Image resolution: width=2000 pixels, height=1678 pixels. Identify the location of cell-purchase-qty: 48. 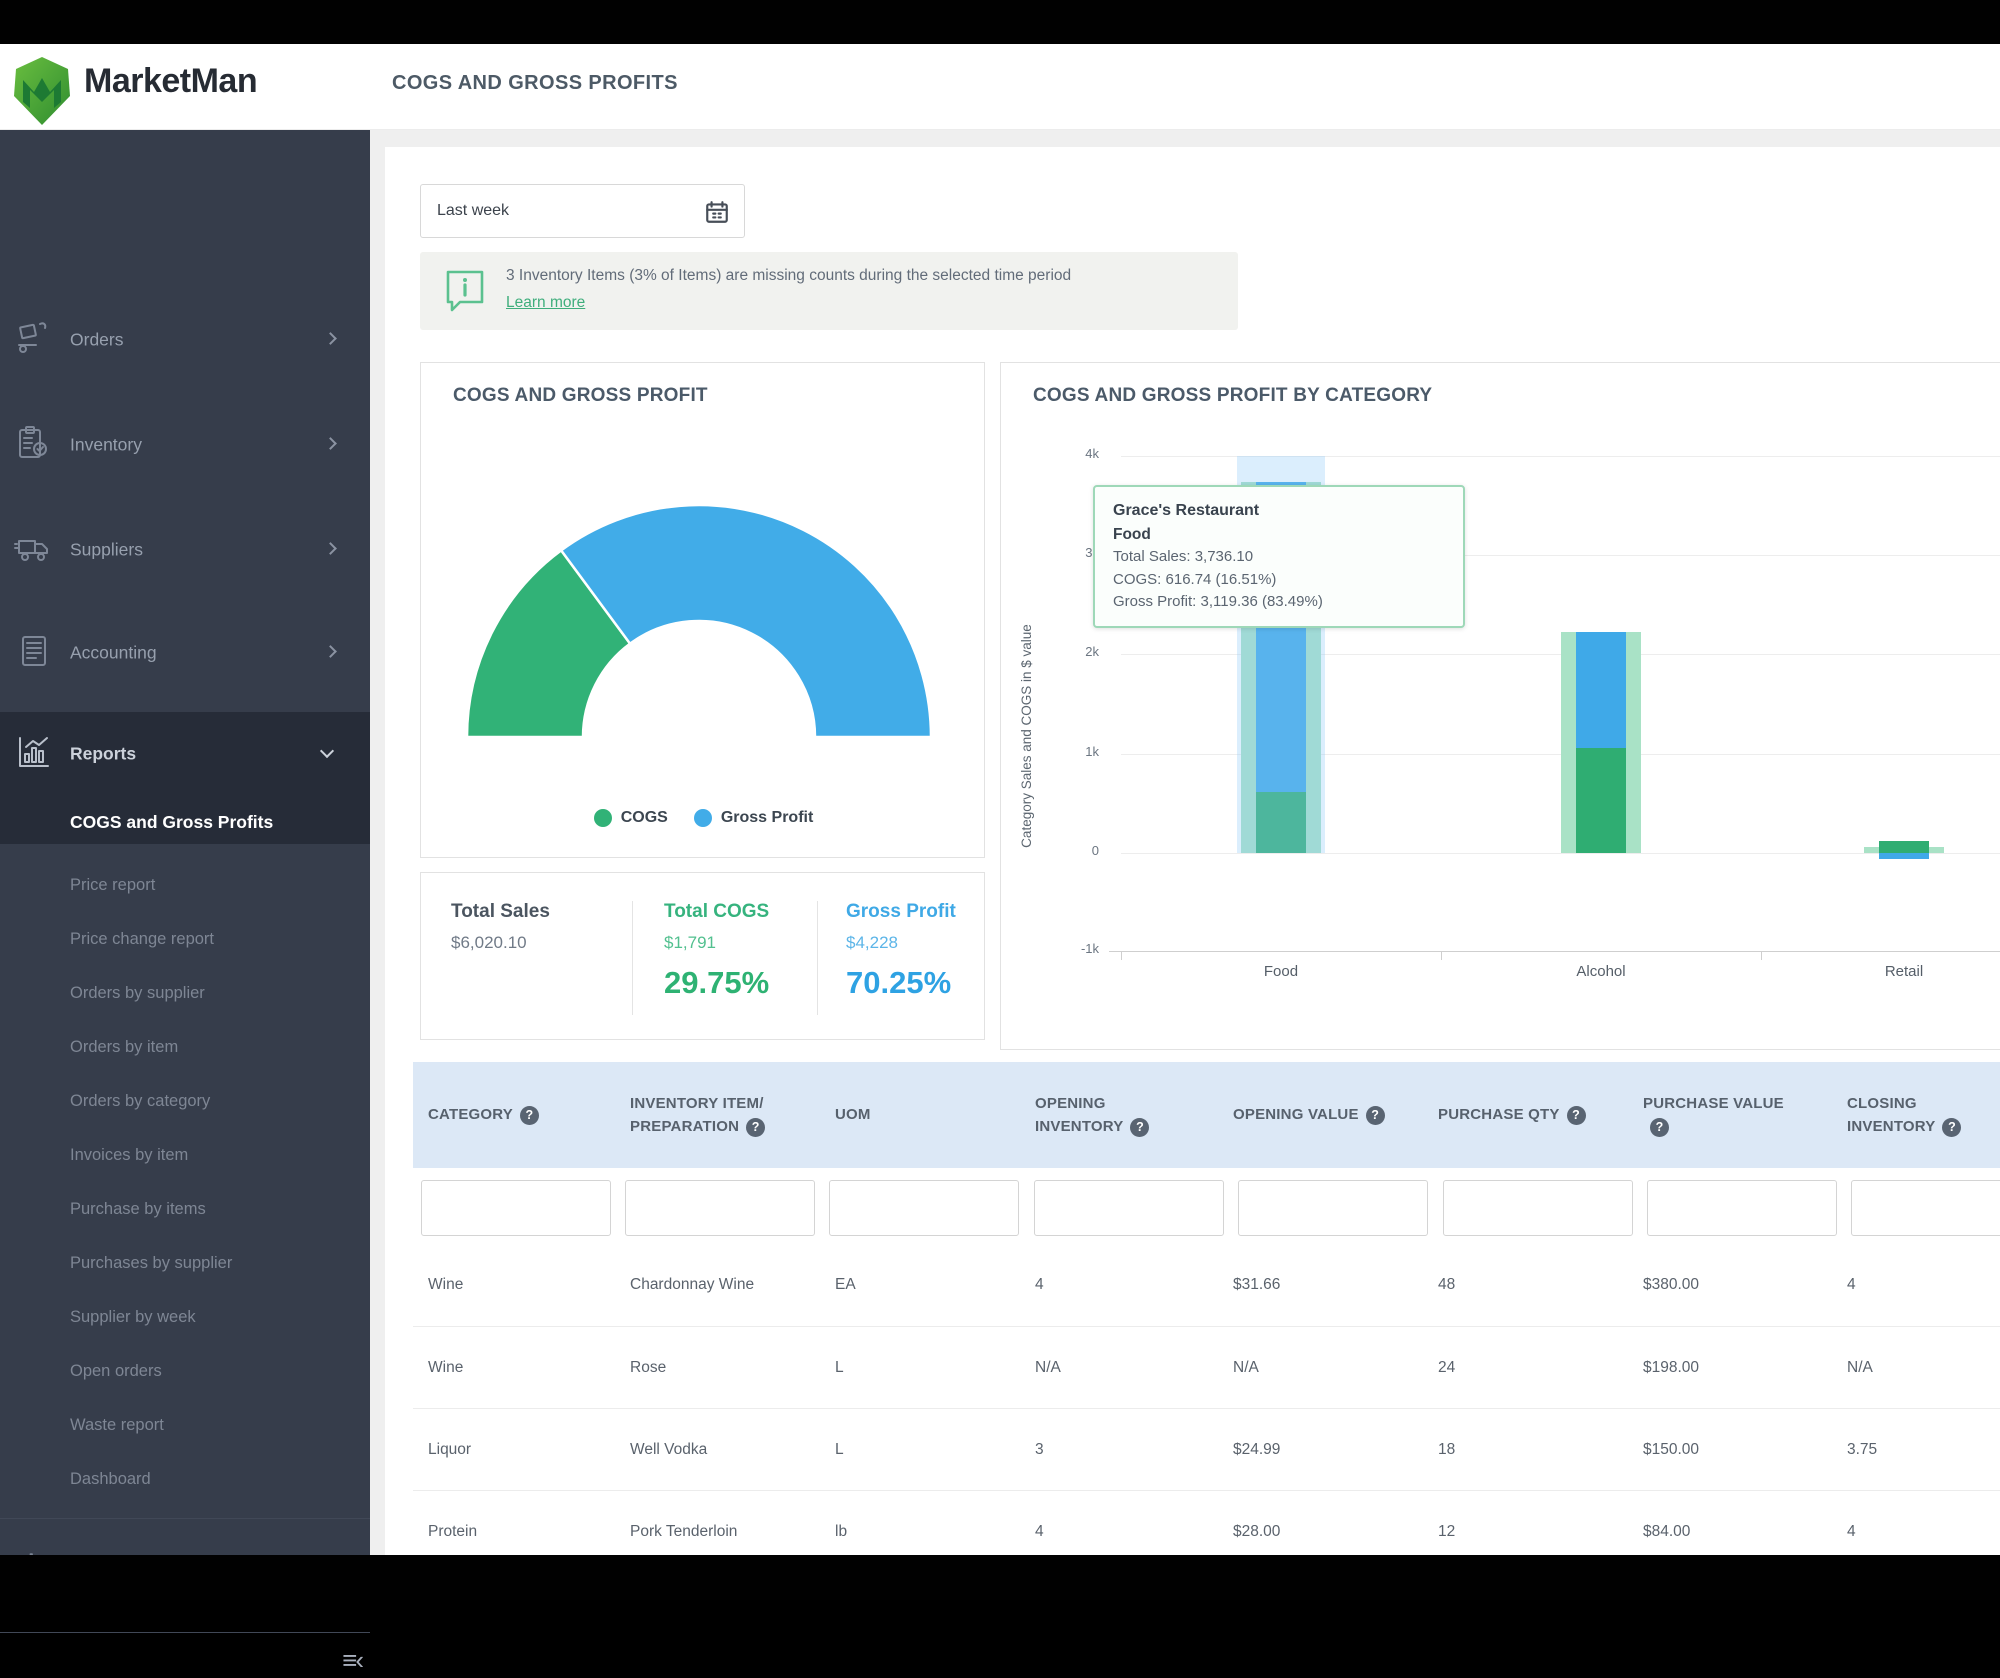
(1447, 1284).